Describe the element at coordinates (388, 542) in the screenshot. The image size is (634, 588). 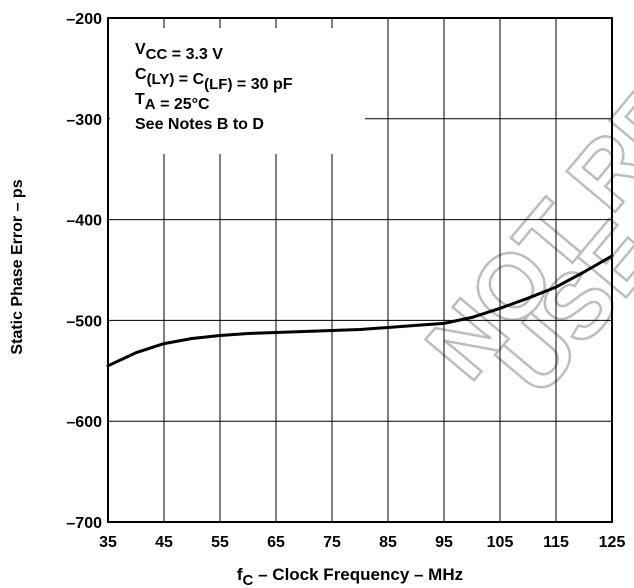
I see `x-tick-label: 85` at that location.